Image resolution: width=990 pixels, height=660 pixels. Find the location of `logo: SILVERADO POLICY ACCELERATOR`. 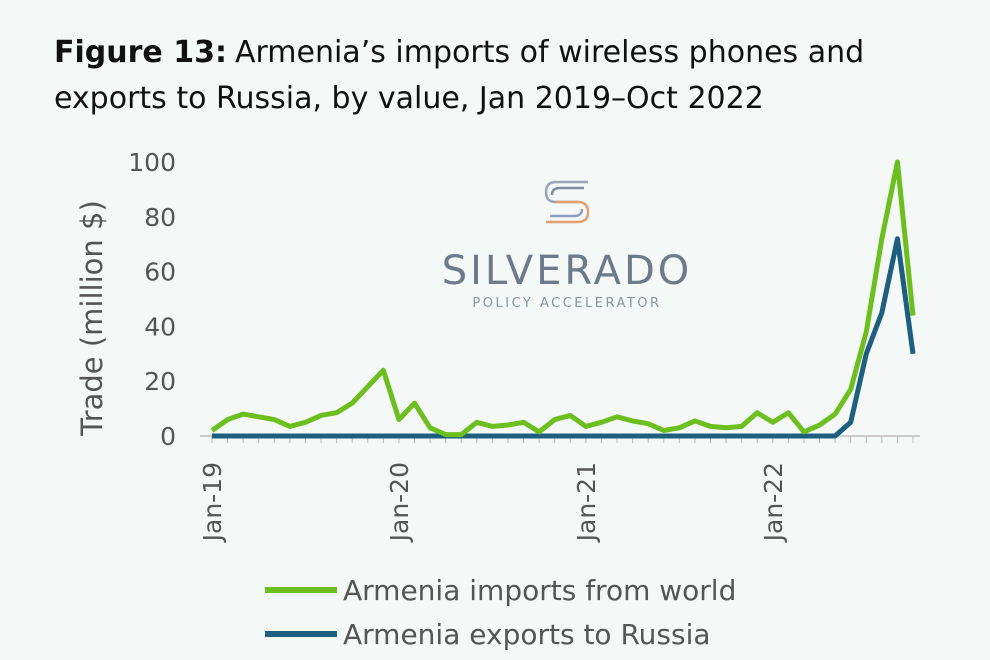

logo: SILVERADO POLICY ACCELERATOR is located at coordinates (567, 245).